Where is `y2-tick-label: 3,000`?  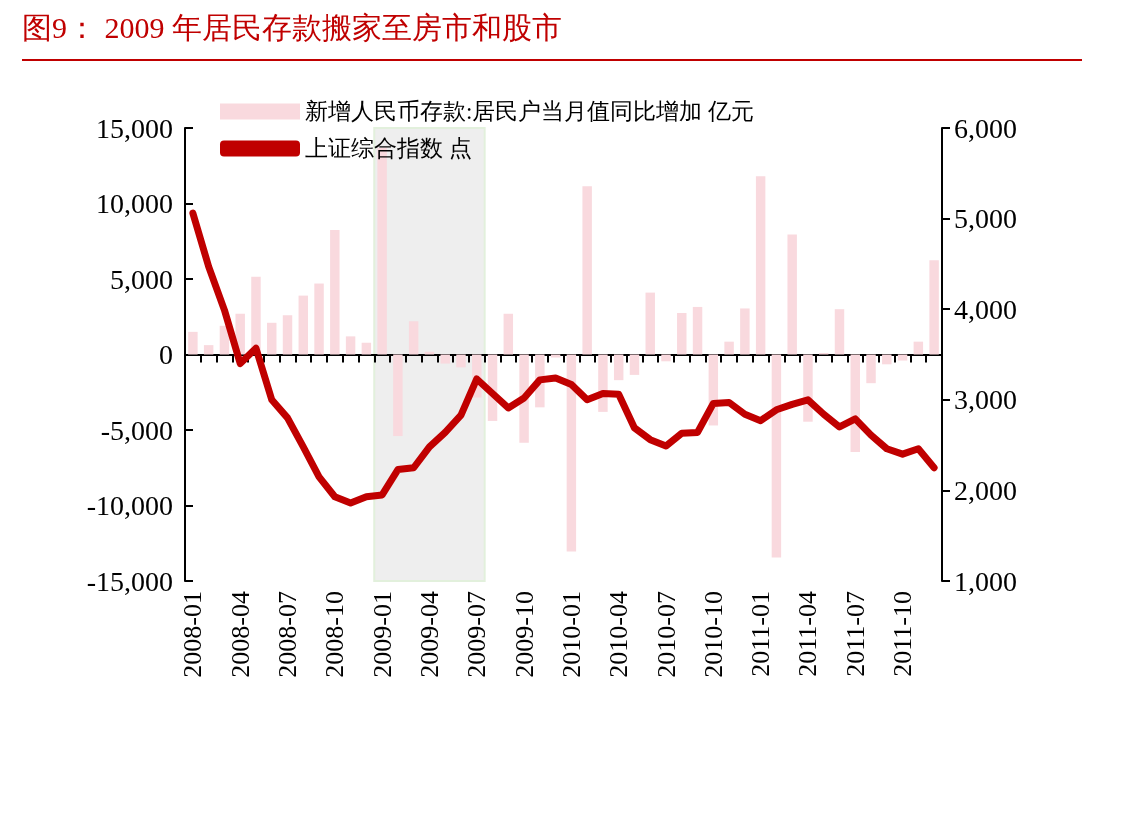
y2-tick-label: 3,000 is located at coordinates (985, 400).